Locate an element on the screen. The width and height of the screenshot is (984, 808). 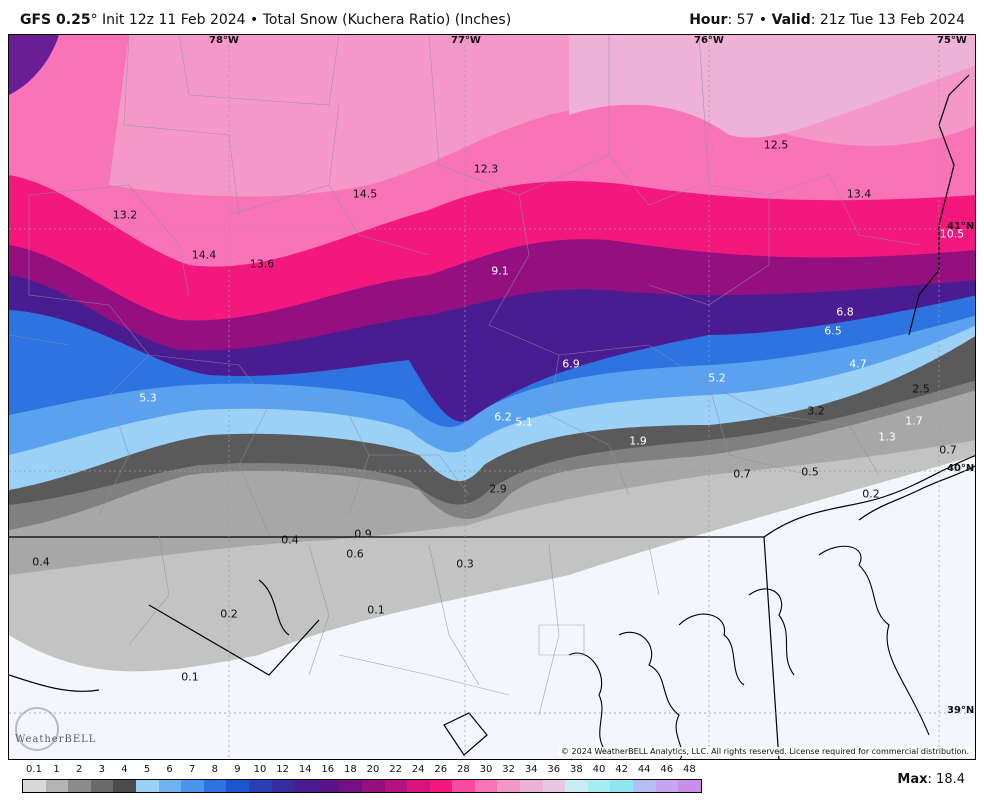
degree-symbol: ° is located at coordinates (94, 20).